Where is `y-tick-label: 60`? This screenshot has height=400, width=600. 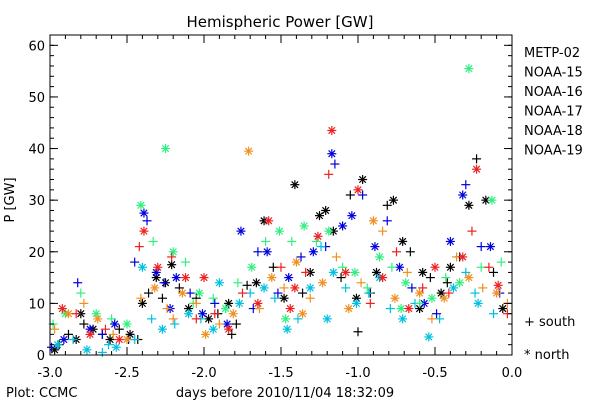 y-tick-label: 60 is located at coordinates (36, 46).